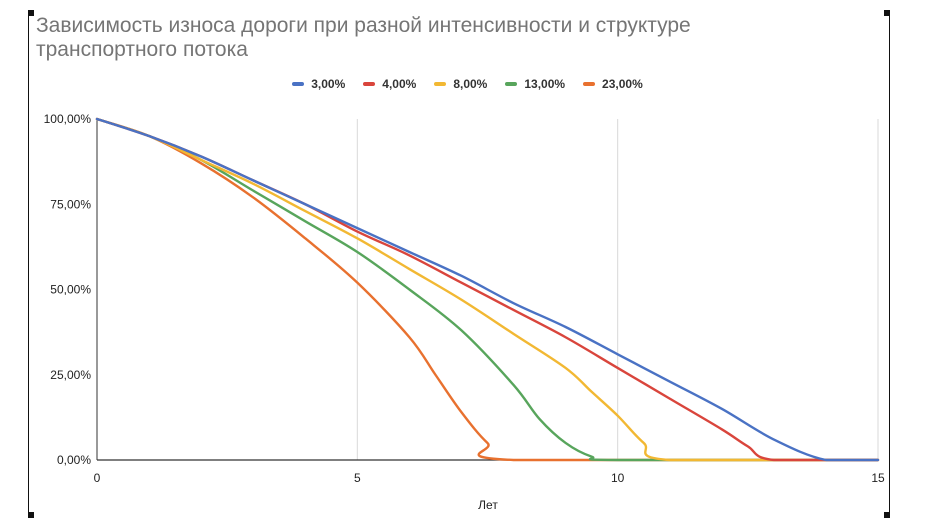 This screenshot has height=524, width=935. I want to click on crop-mark-top-right, so click(887, 13).